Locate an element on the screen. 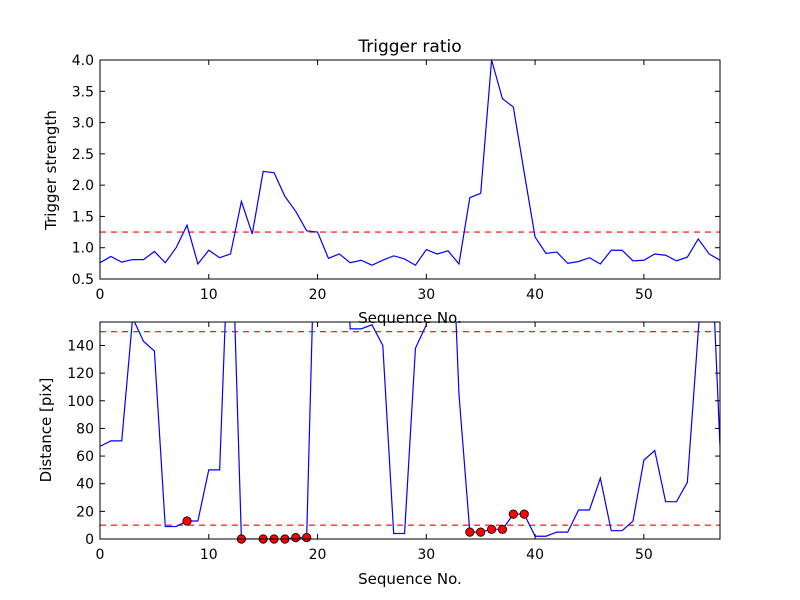 This screenshot has height=600, width=800. top-chart-title: Trigger ratio is located at coordinates (409, 47).